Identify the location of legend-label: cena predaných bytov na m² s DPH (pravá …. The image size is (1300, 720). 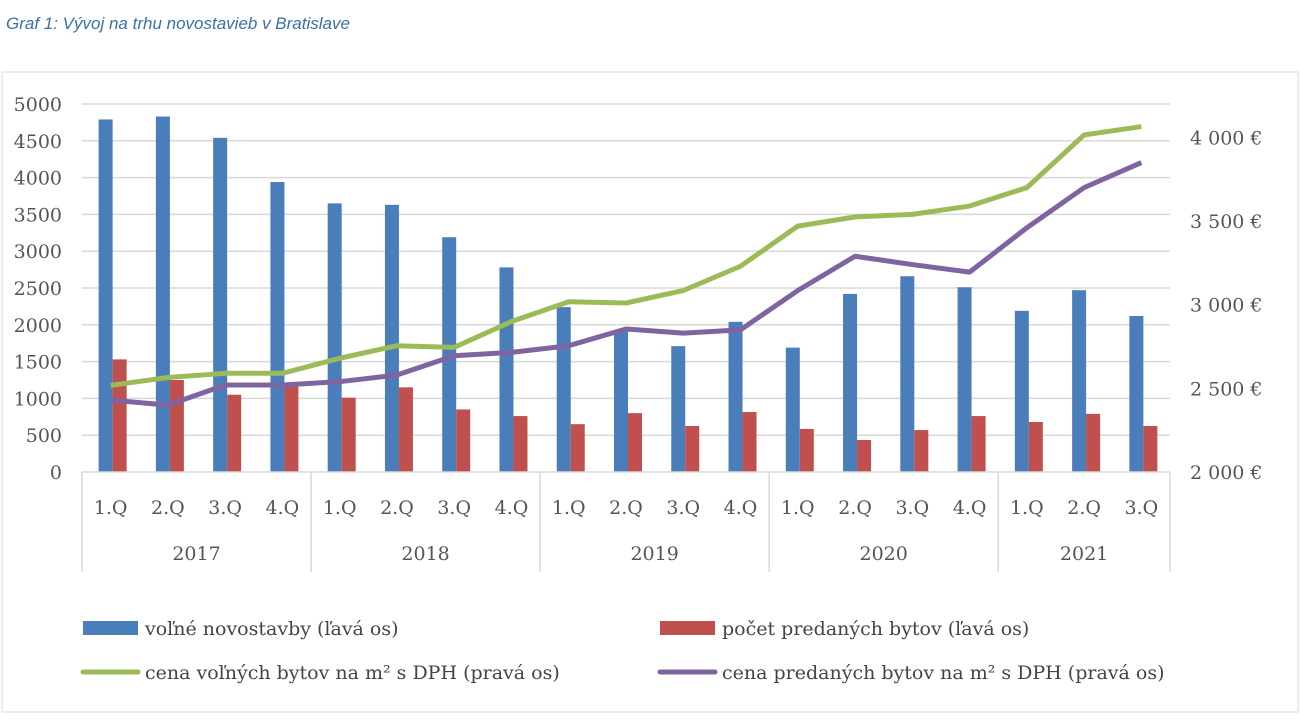
(943, 673).